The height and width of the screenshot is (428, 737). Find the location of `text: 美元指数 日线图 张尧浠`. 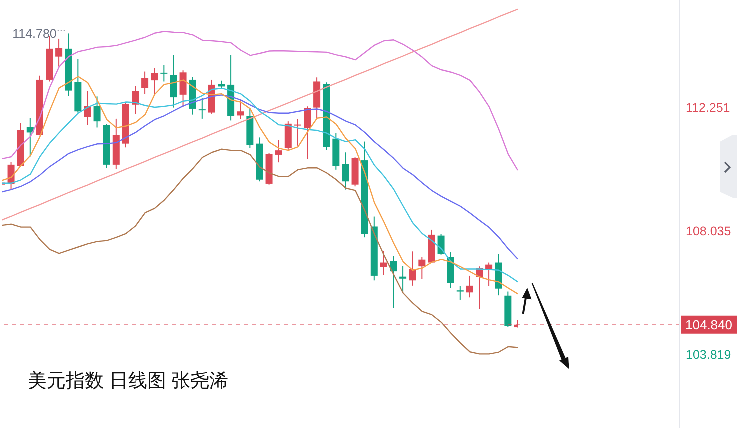

text: 美元指数 日线图 张尧浠 is located at coordinates (128, 382).